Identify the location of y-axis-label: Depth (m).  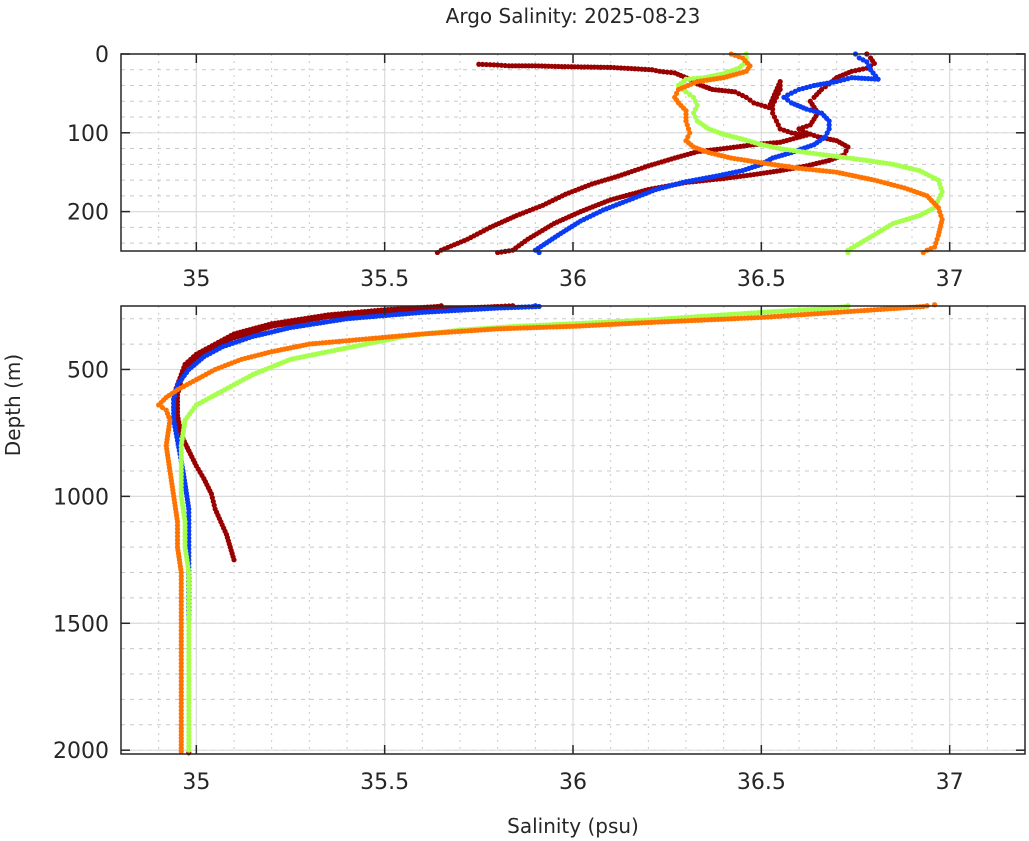
(13, 405).